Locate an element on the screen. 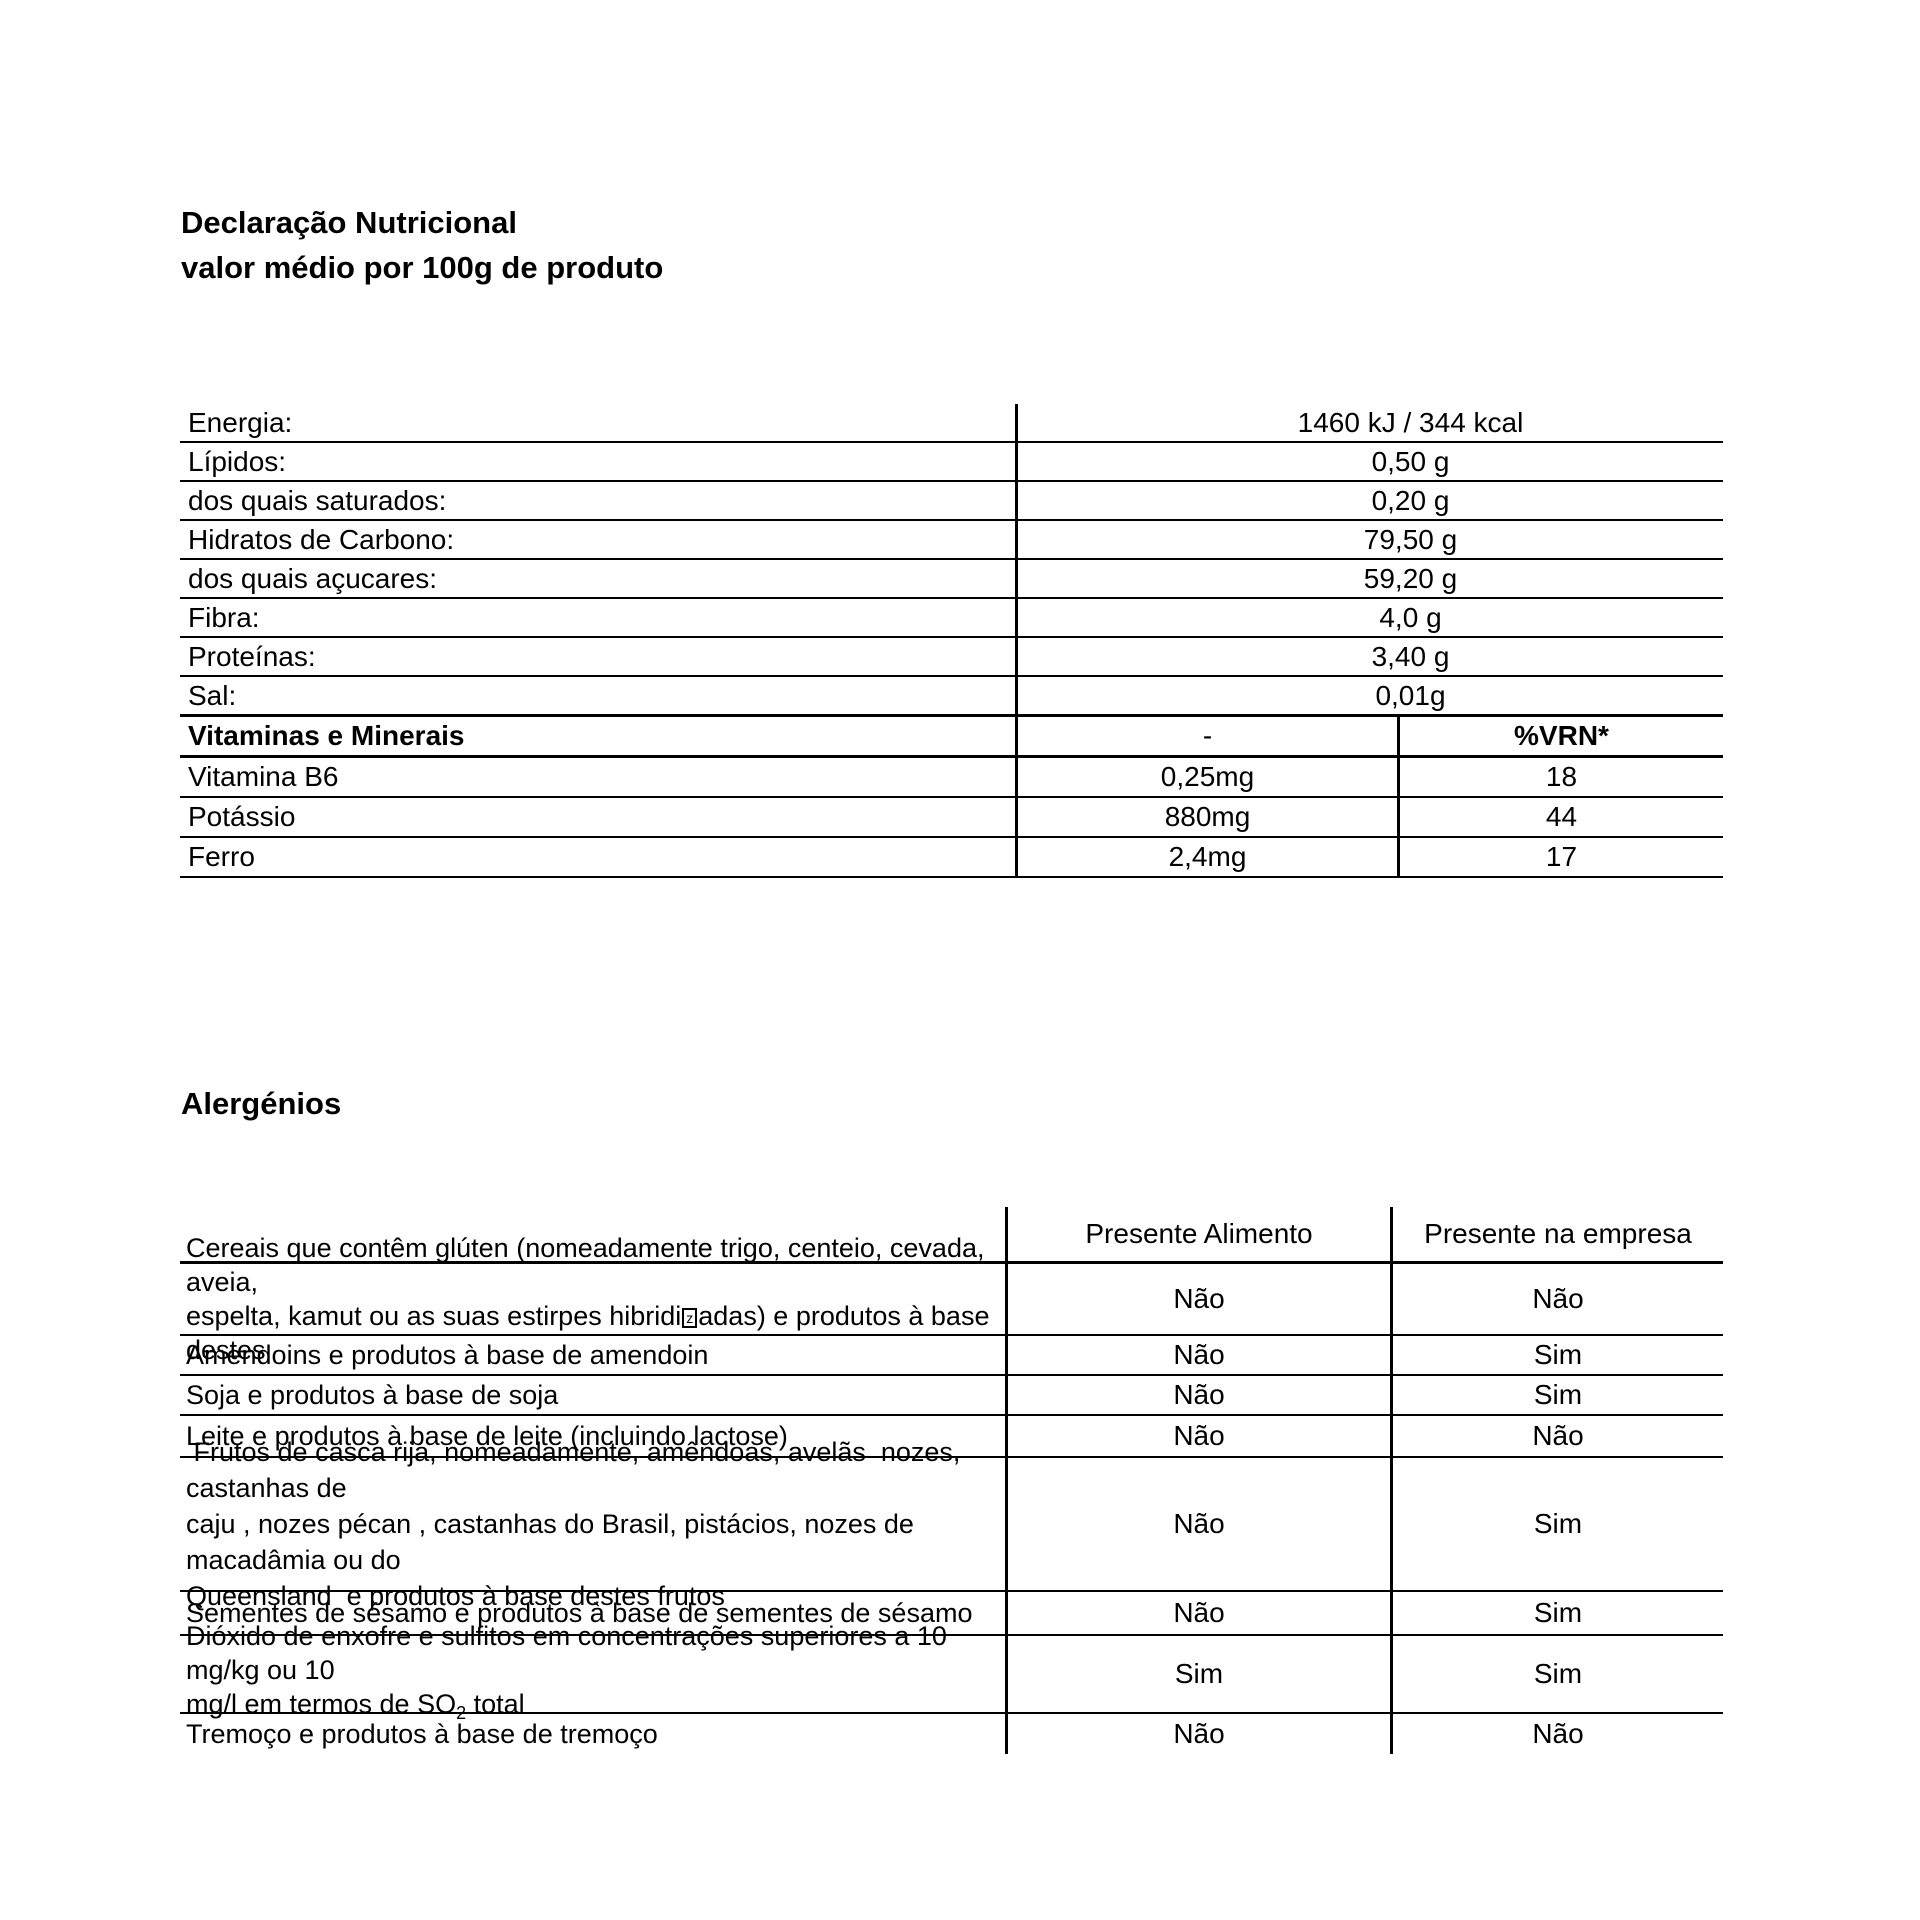  vitamin-label: Potássio is located at coordinates (242, 816).